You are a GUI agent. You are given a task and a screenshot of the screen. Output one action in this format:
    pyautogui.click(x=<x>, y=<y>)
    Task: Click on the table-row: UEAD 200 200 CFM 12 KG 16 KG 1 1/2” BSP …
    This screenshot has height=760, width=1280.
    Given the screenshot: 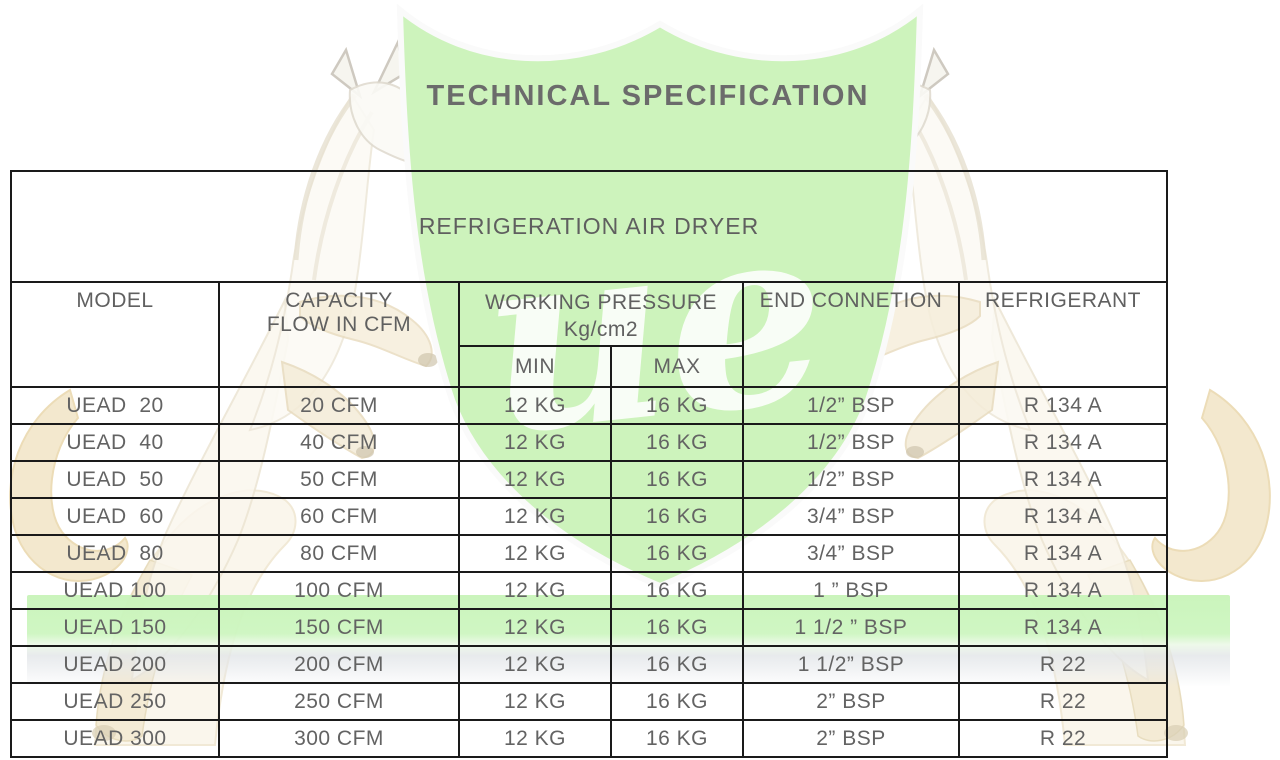 What is the action you would take?
    pyautogui.click(x=589, y=664)
    